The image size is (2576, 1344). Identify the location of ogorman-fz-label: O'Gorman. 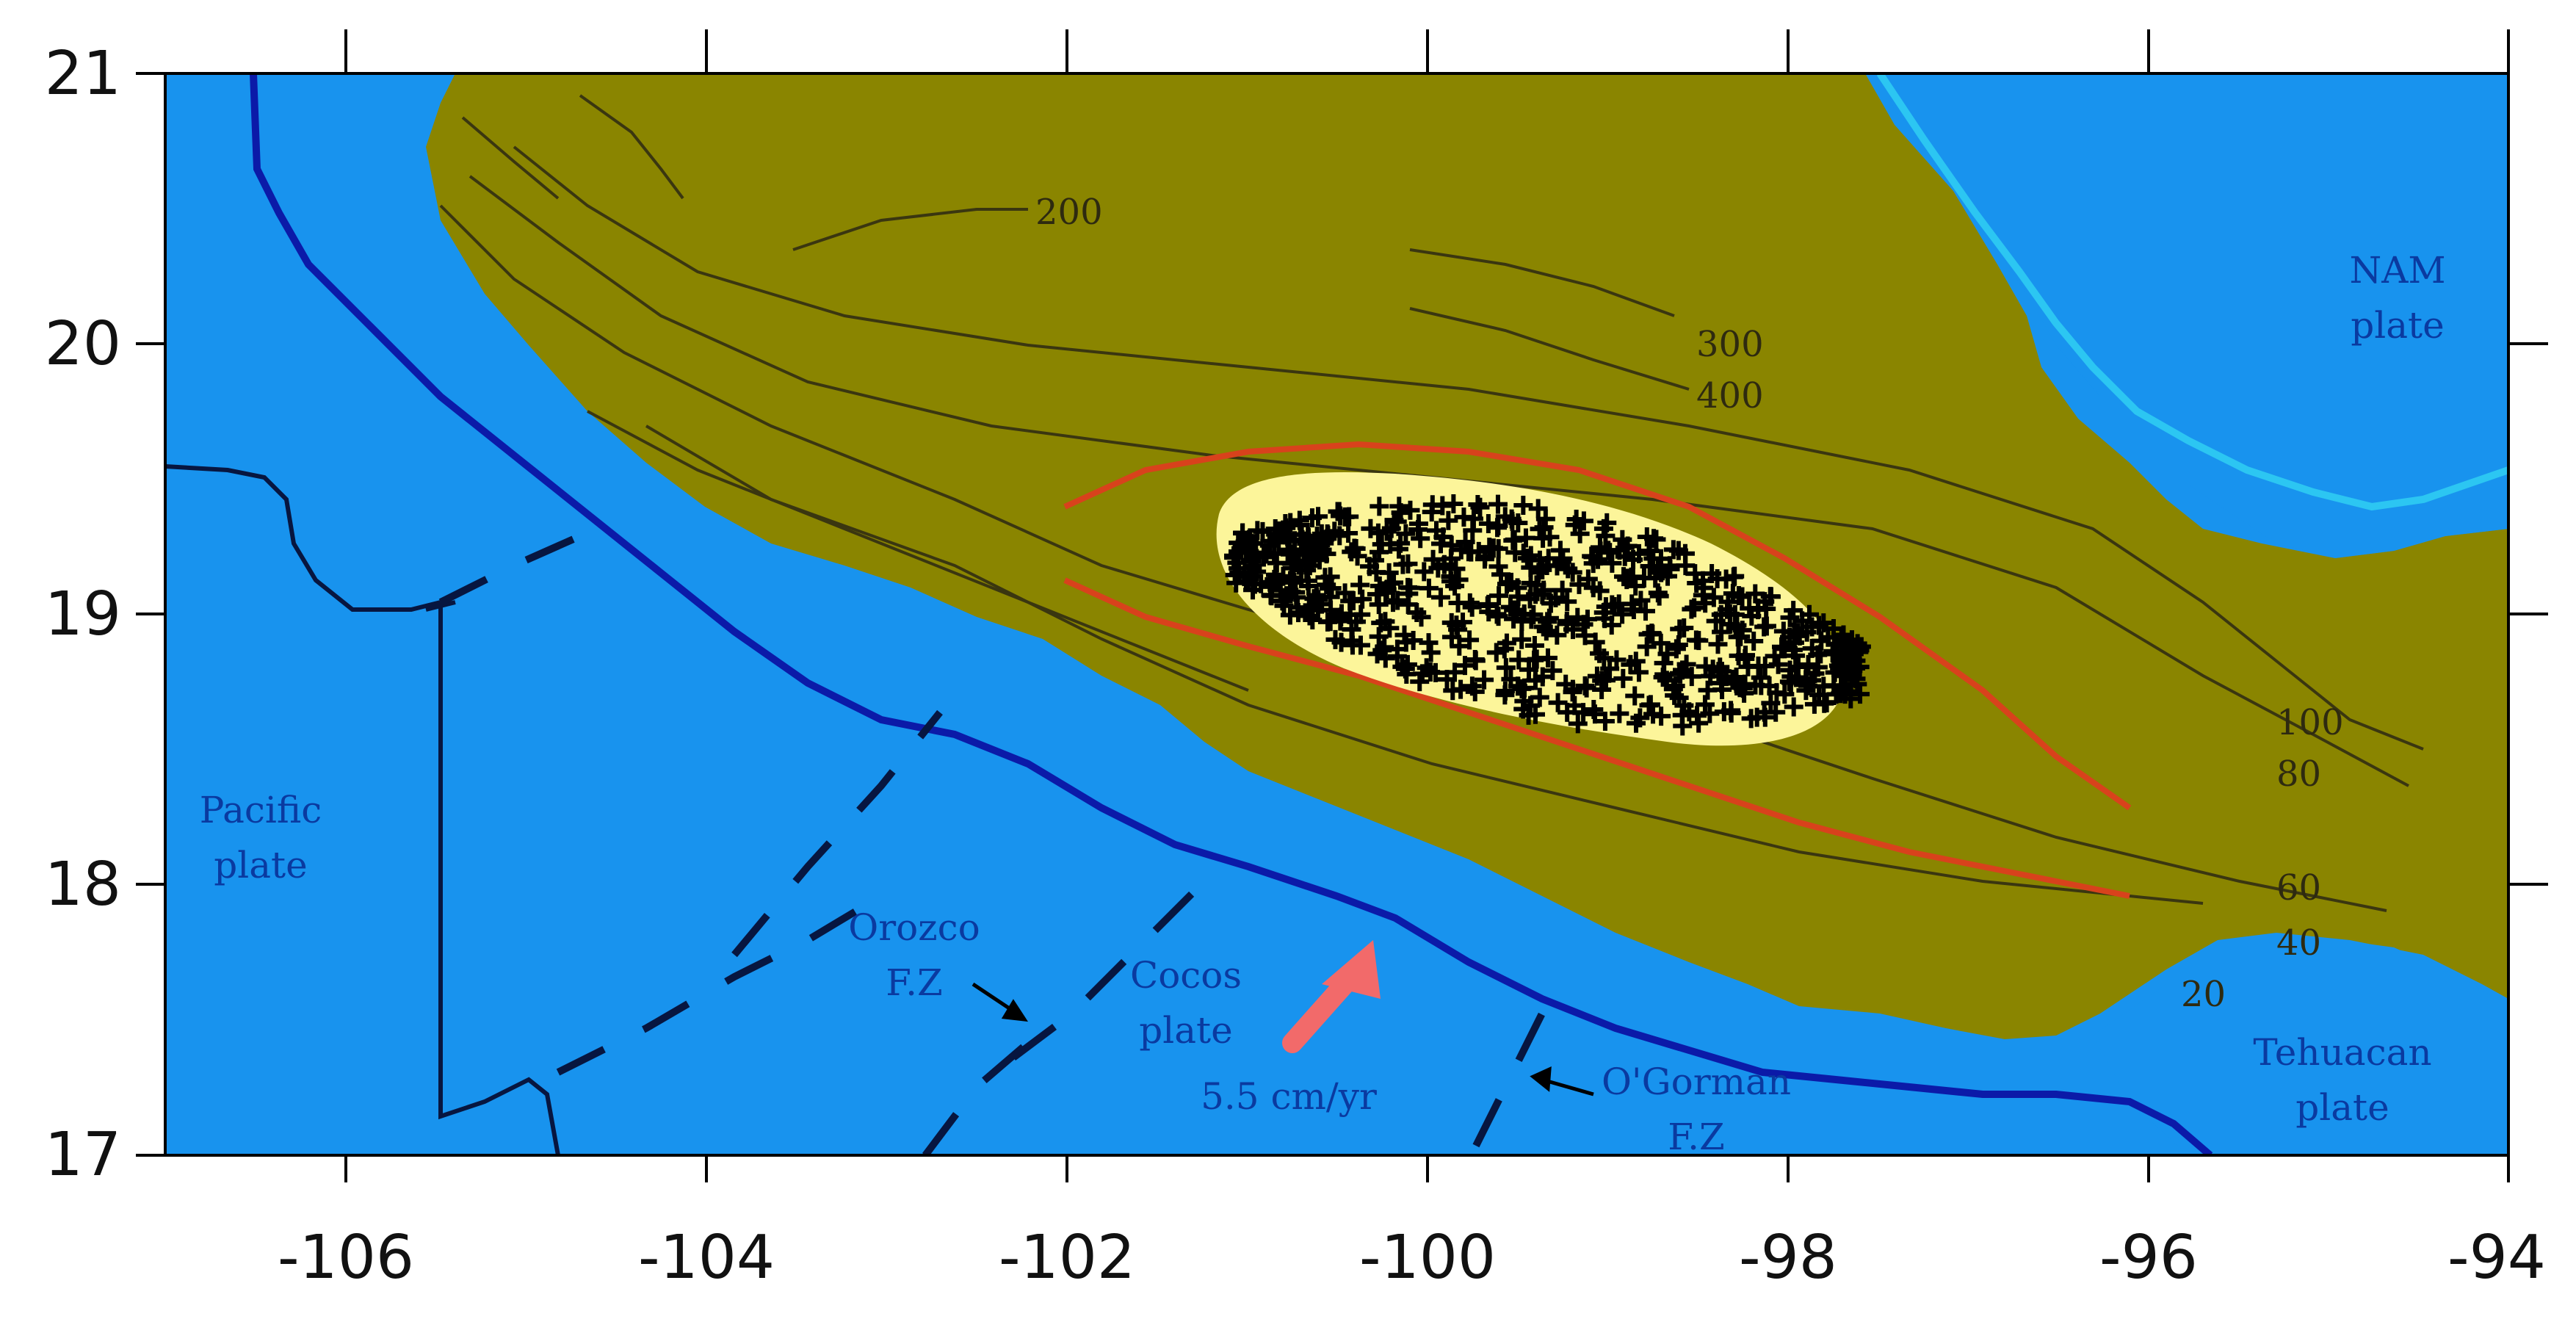
(1696, 1082).